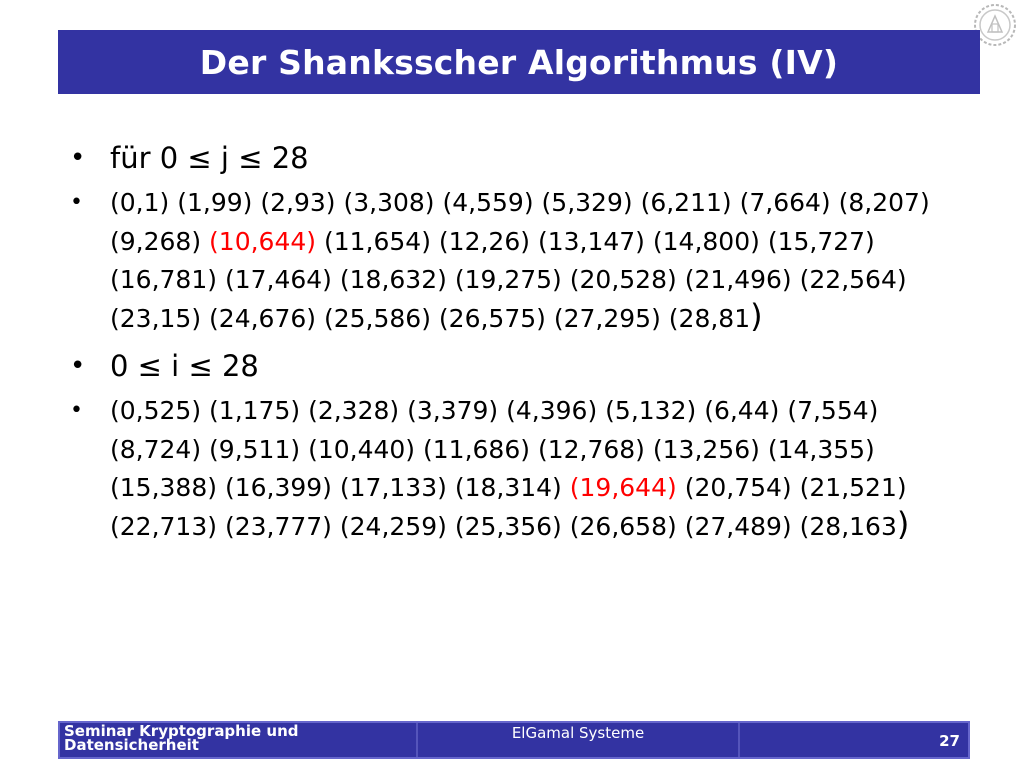 Image resolution: width=1024 pixels, height=768 pixels. I want to click on highlighted-pair: (19,644), so click(623, 487).